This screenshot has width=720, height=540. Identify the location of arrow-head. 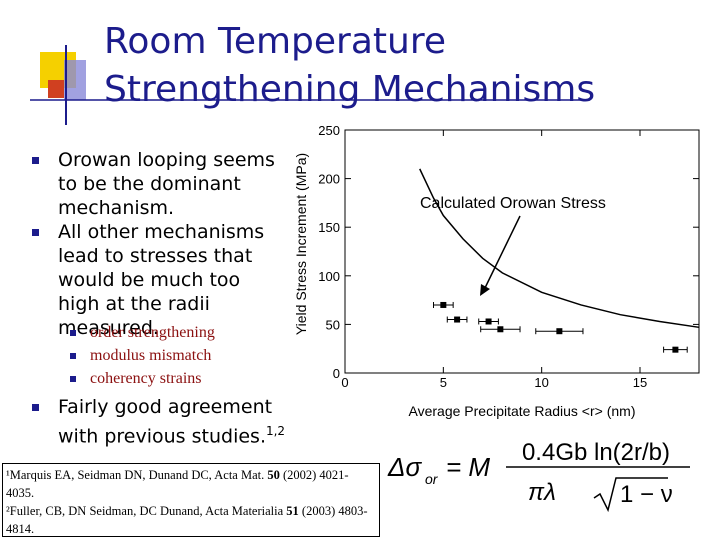
(485, 290).